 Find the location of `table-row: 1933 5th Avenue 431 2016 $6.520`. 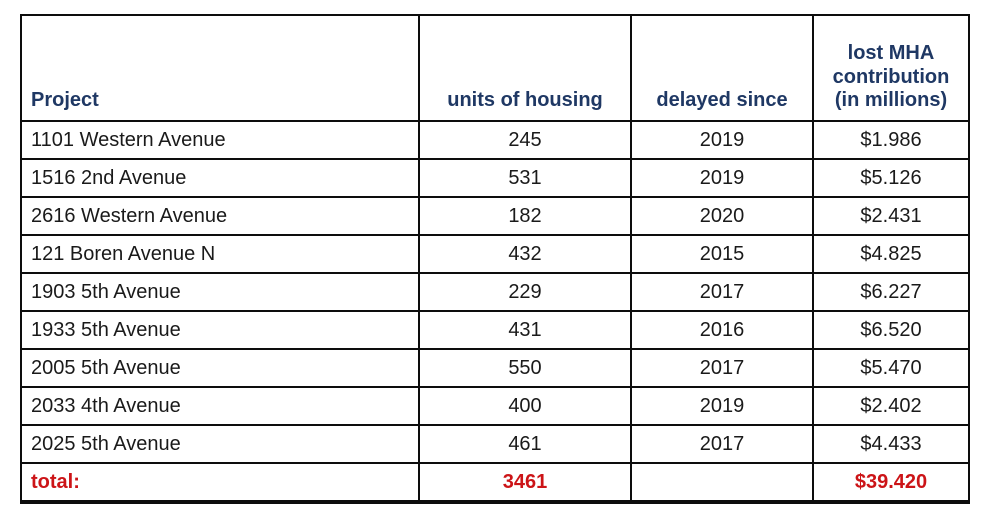

table-row: 1933 5th Avenue 431 2016 $6.520 is located at coordinates (495, 330).